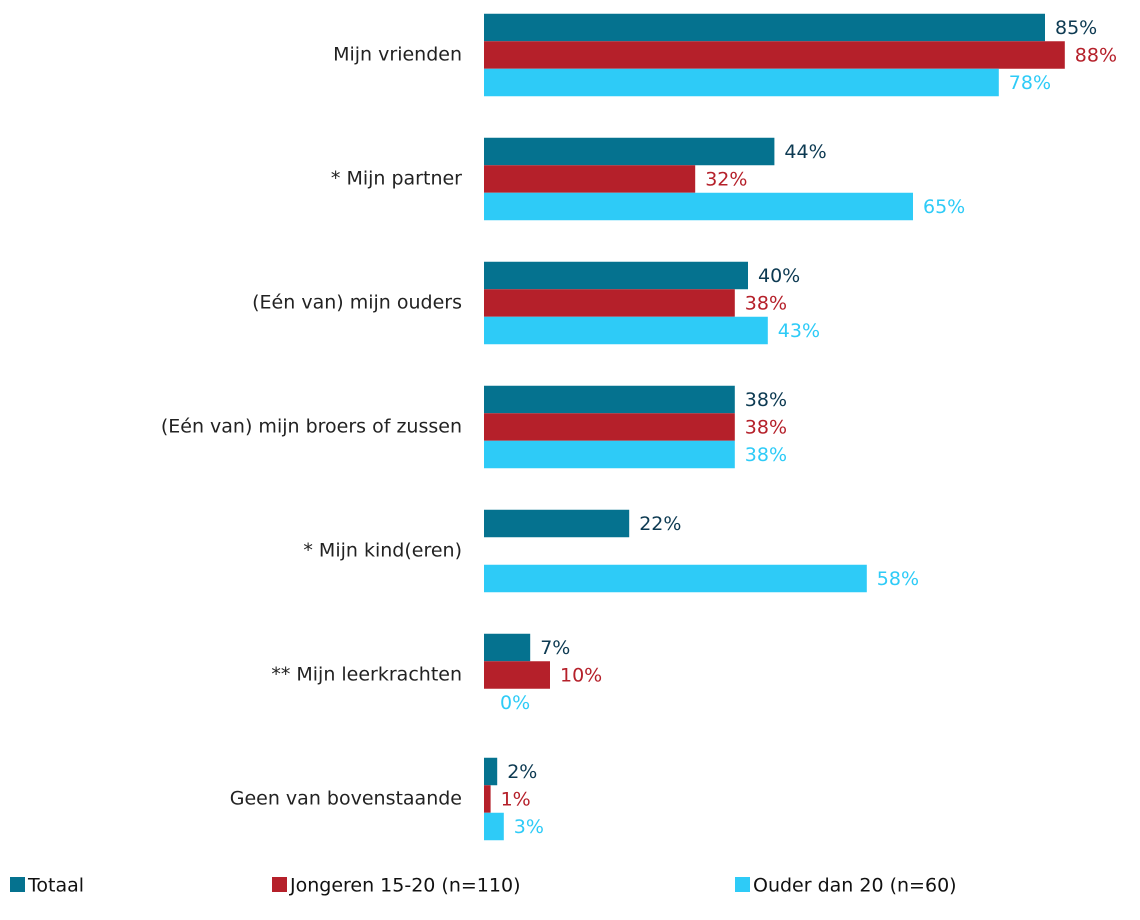 Image resolution: width=1140 pixels, height=920 pixels. I want to click on category-label: Geen van bovenstaande, so click(346, 799).